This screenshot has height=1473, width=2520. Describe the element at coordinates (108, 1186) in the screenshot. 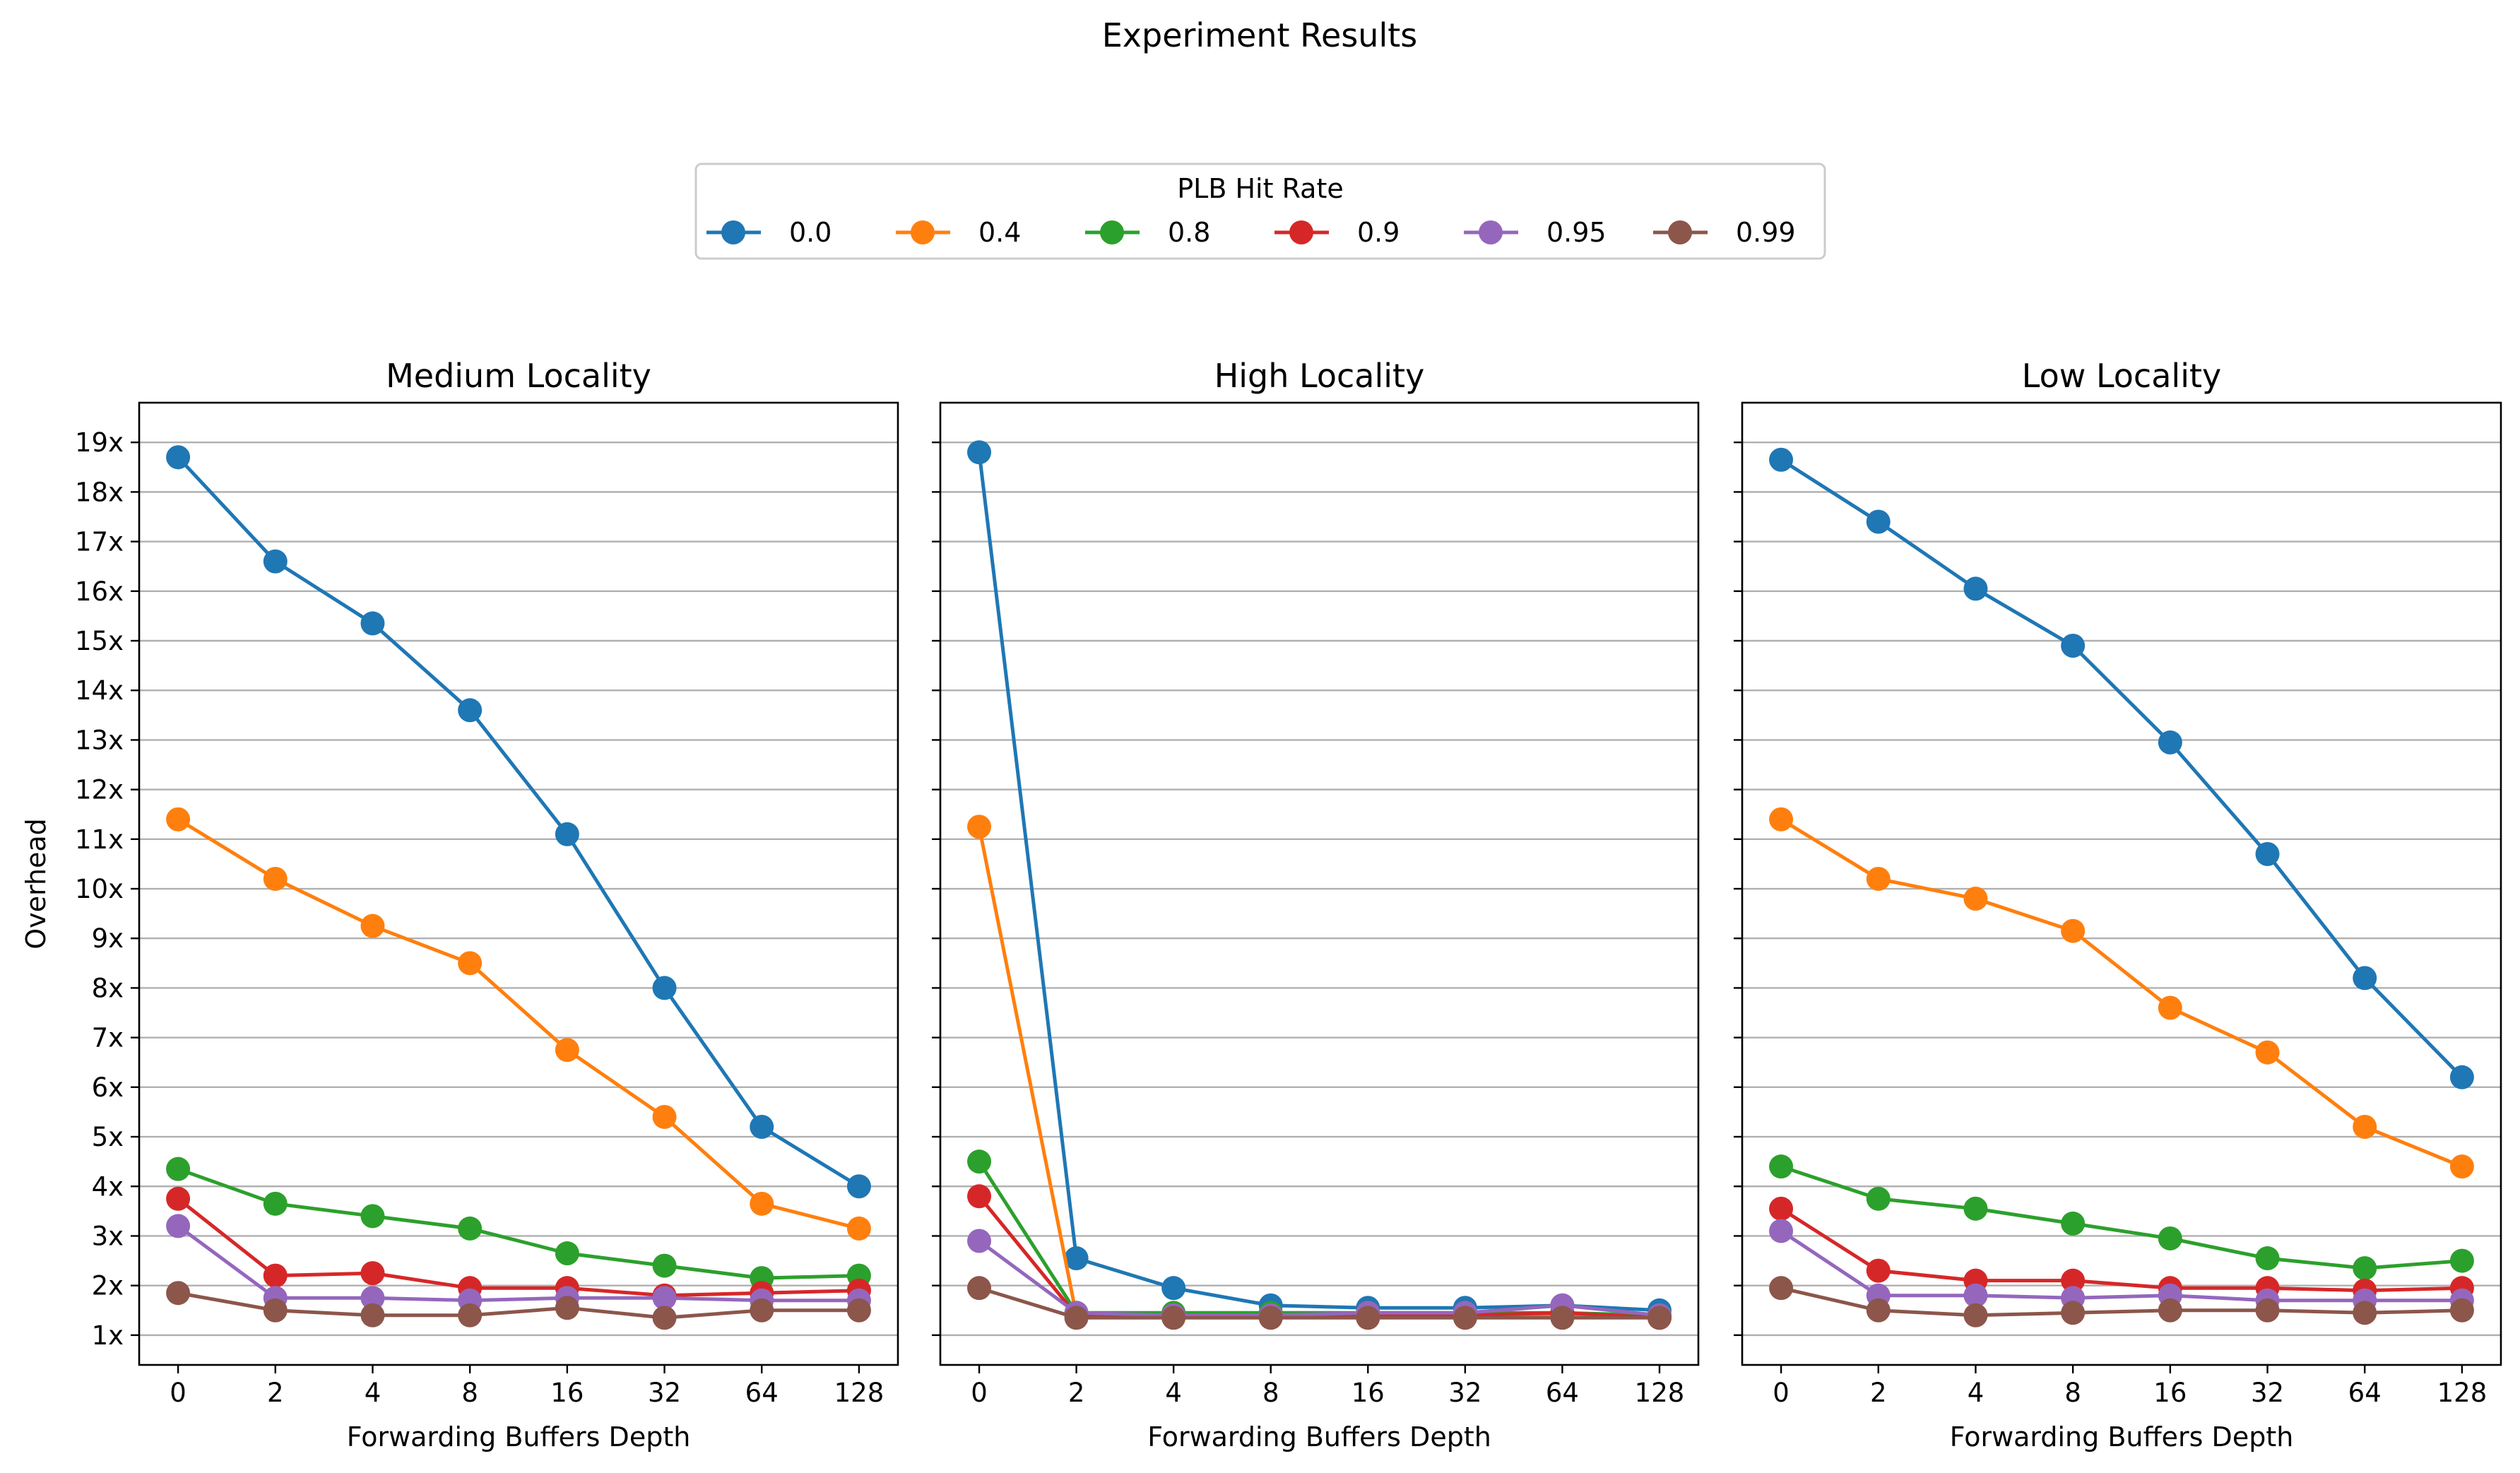

I see `y-tick-label: 4x` at that location.